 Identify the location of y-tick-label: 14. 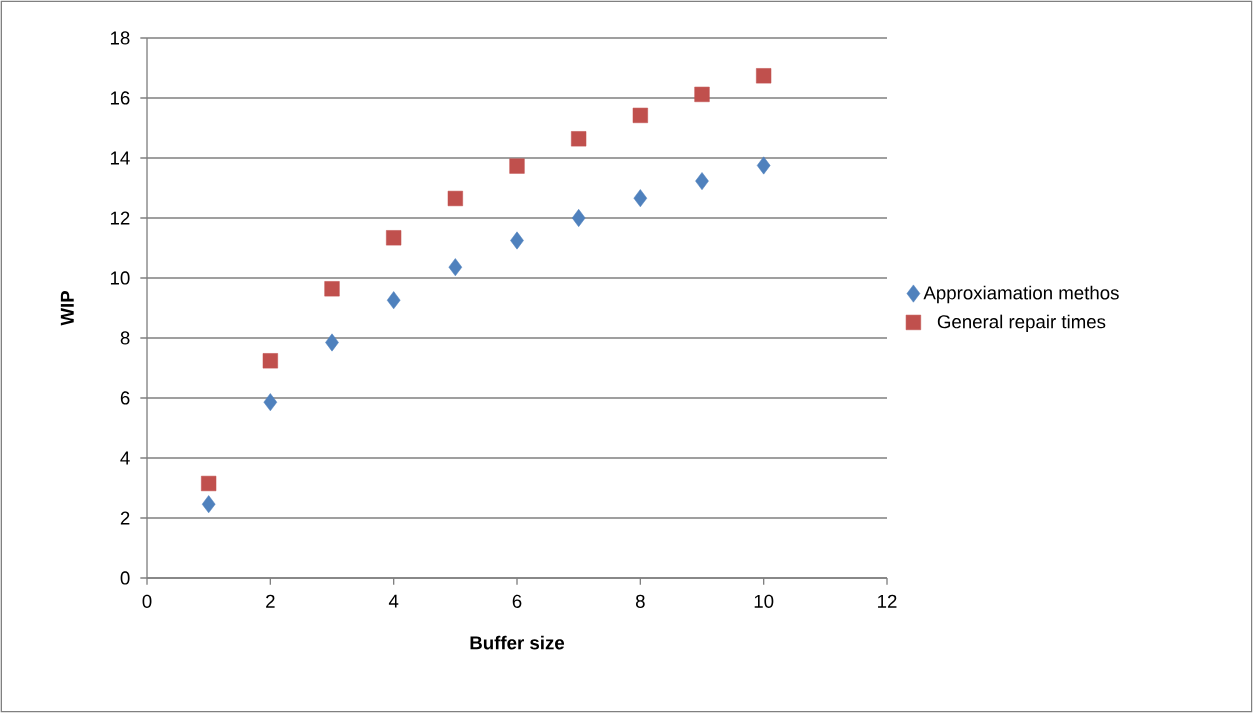
(120, 158).